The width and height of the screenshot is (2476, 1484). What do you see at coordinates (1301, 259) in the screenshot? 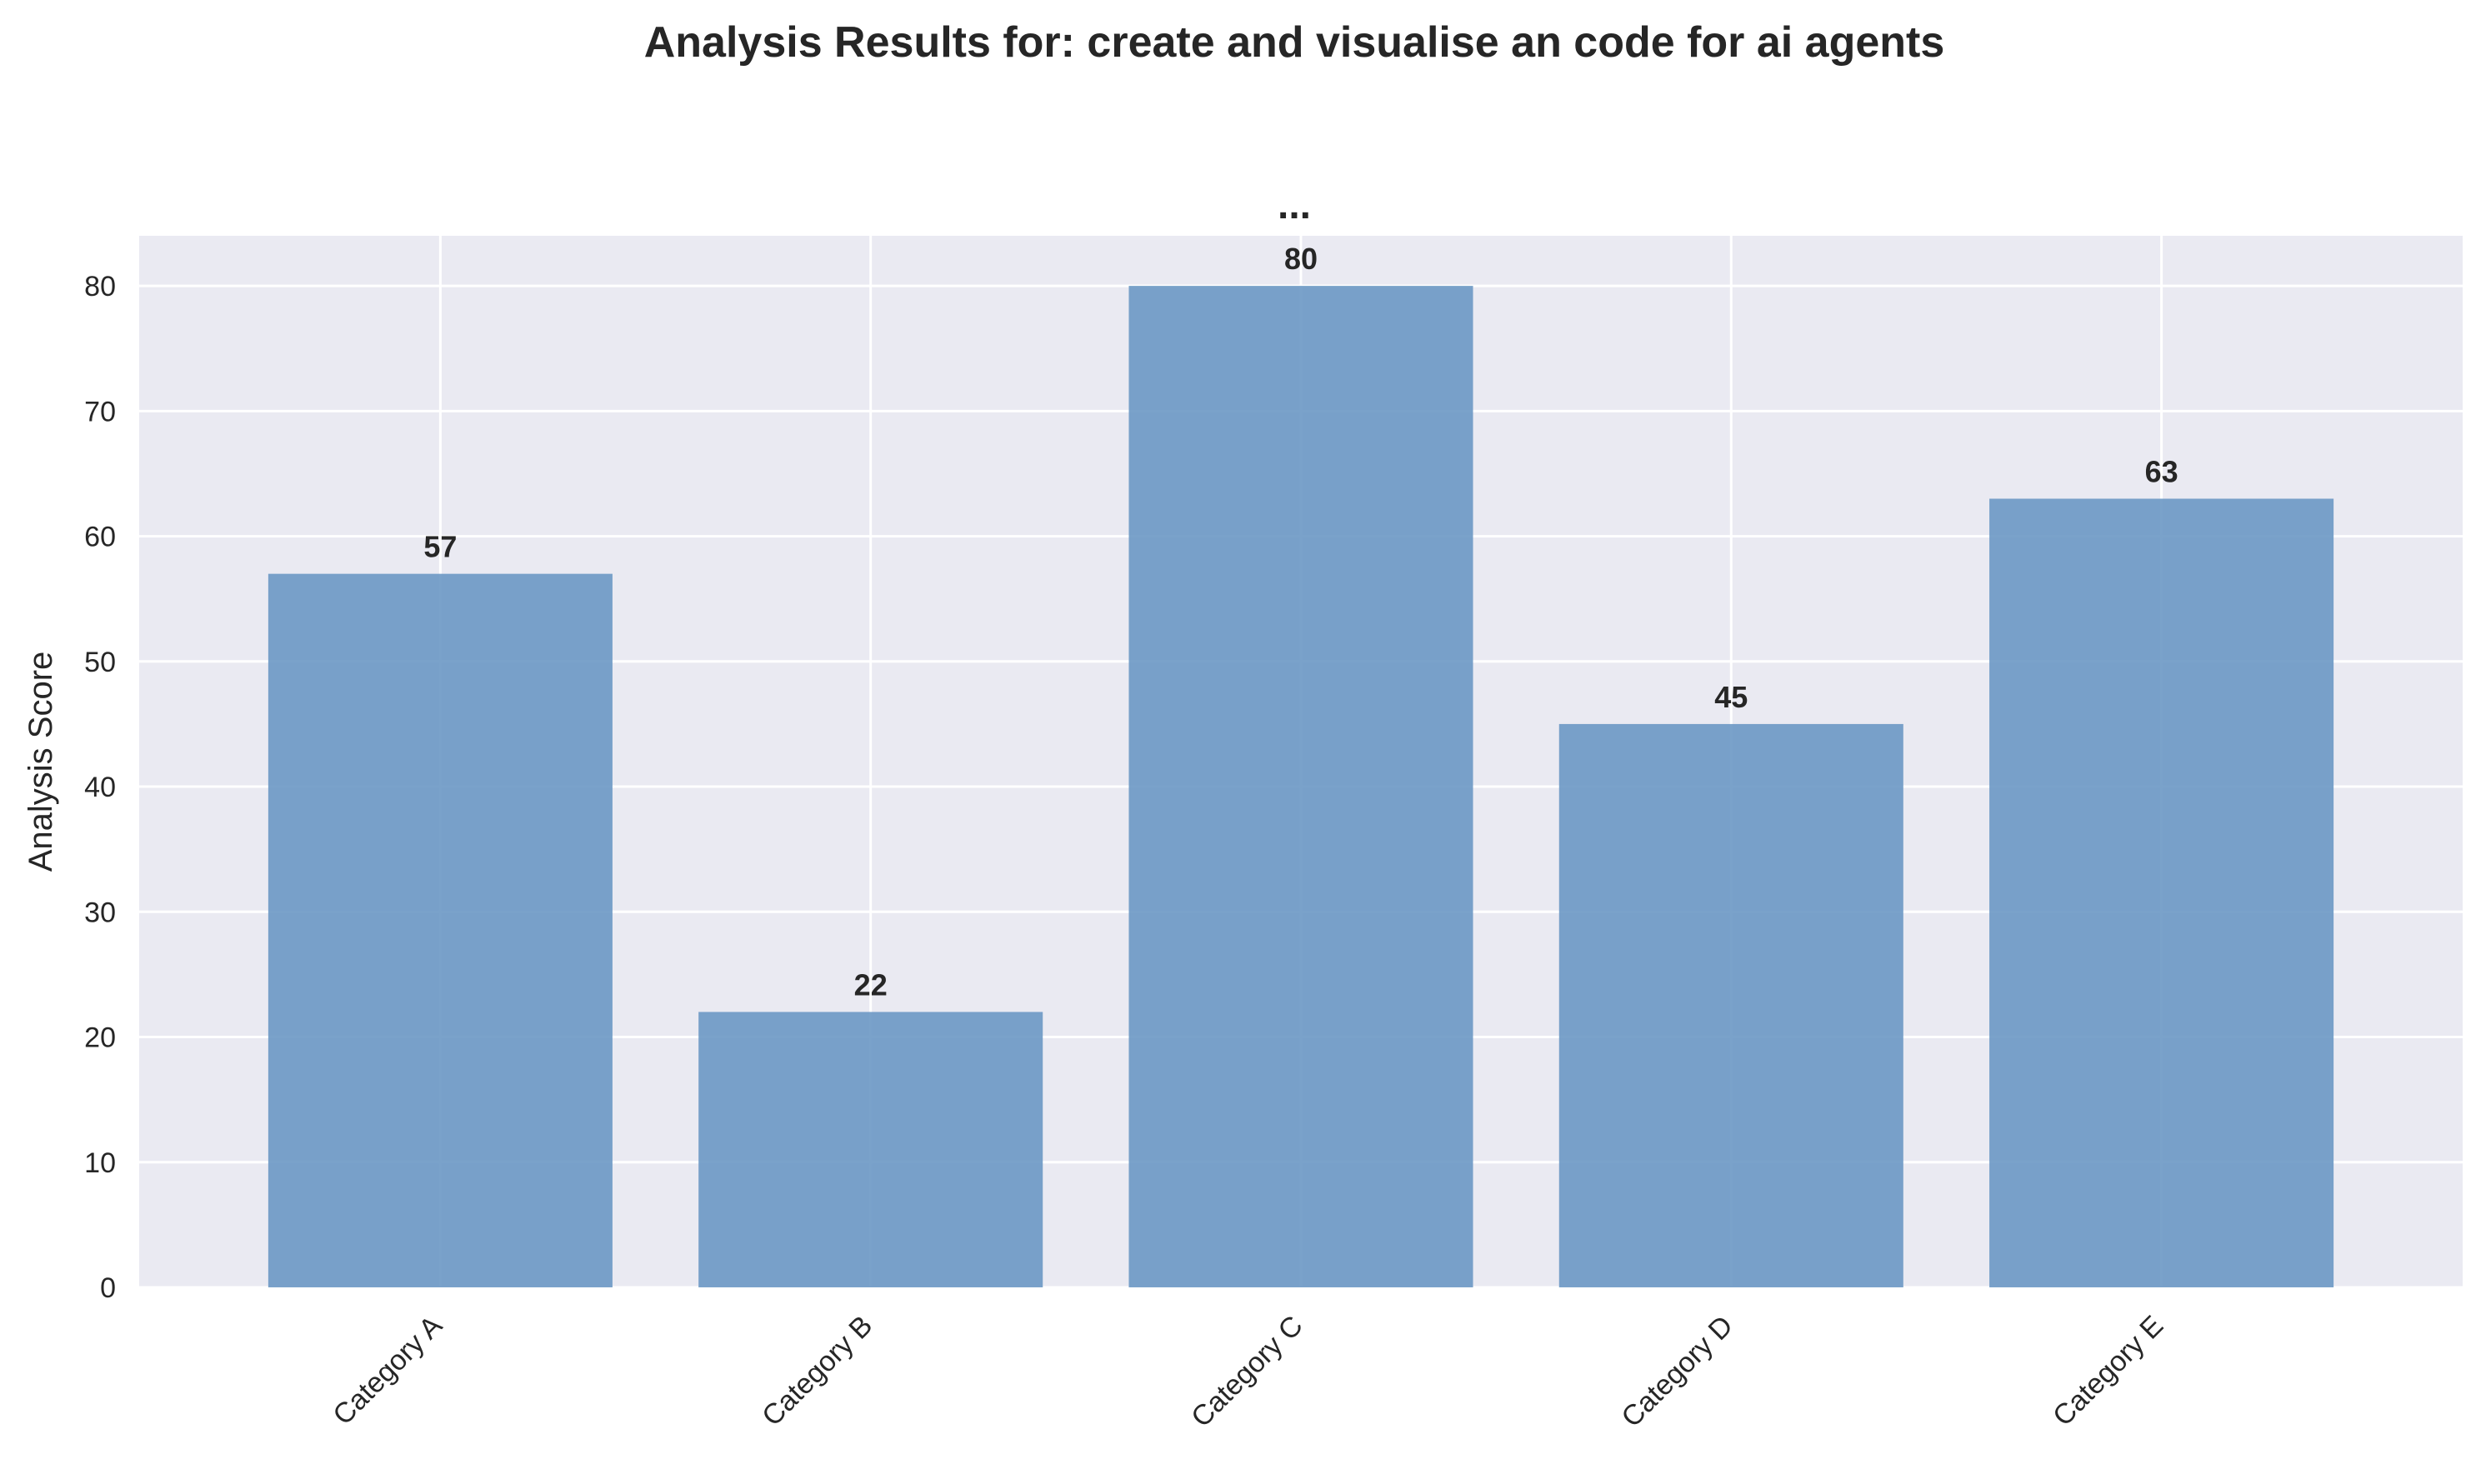
I see `bar-value-label: 80` at bounding box center [1301, 259].